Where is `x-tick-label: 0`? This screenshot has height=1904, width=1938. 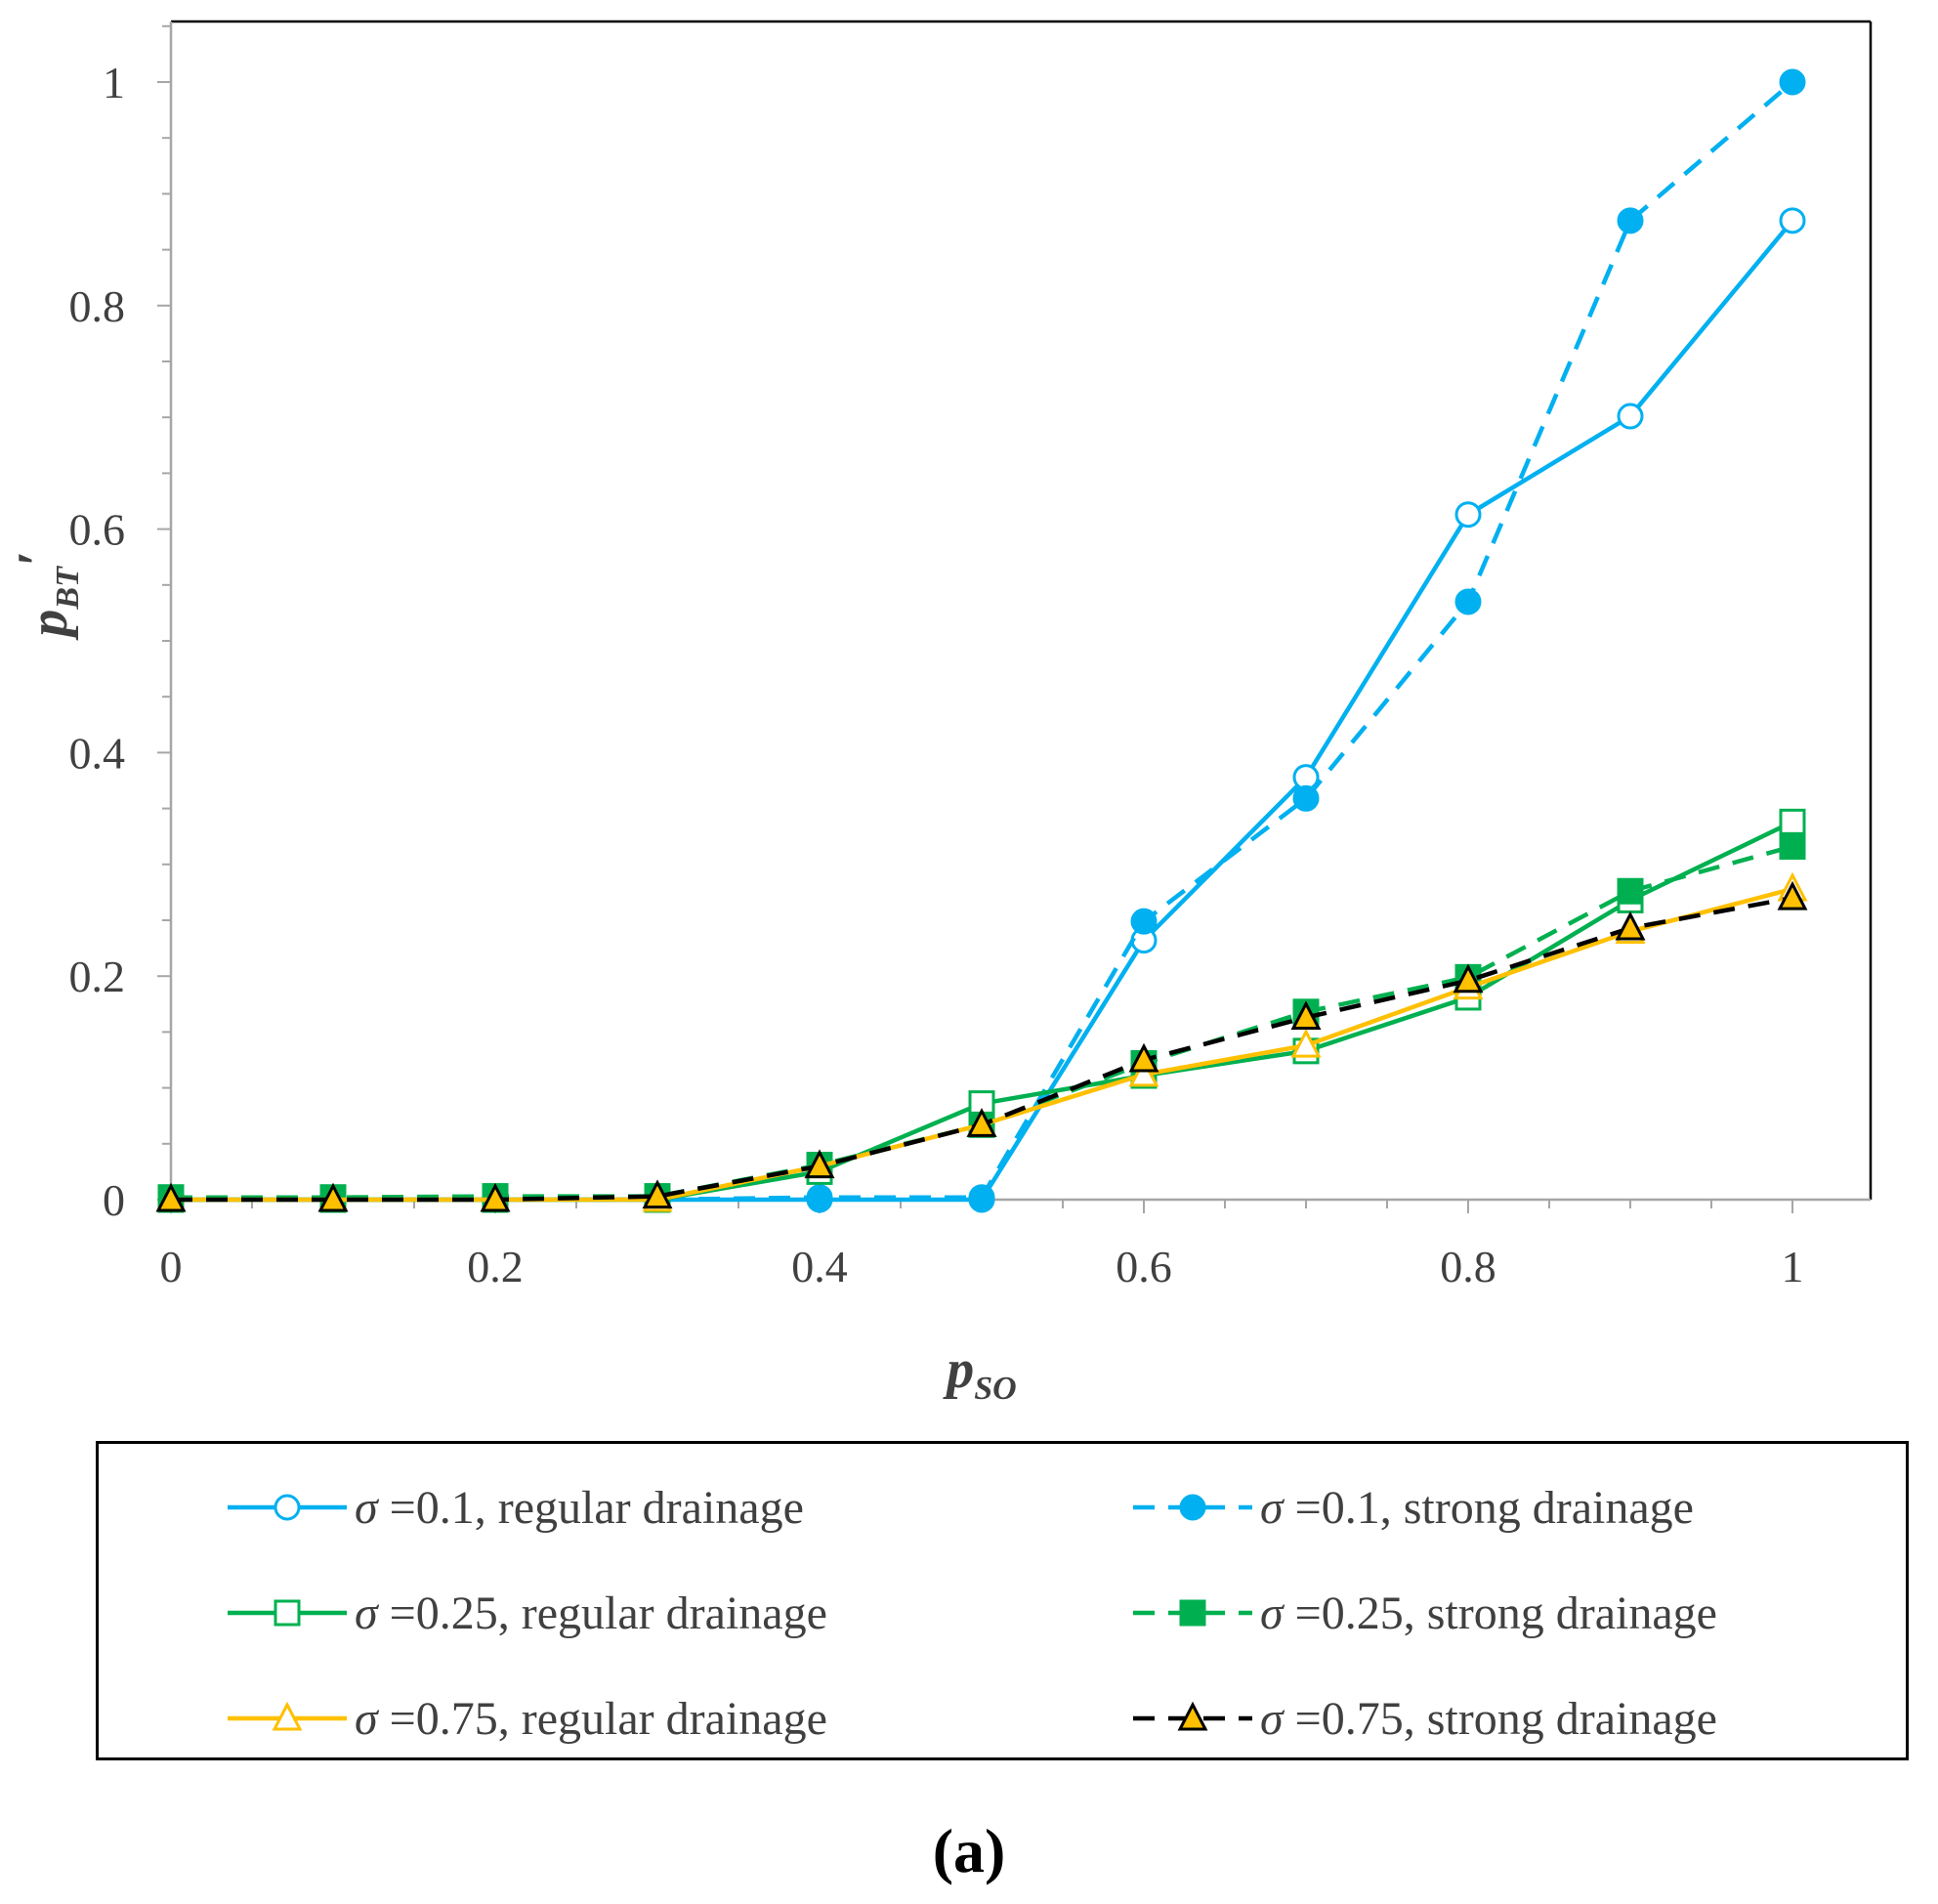
x-tick-label: 0 is located at coordinates (171, 1266).